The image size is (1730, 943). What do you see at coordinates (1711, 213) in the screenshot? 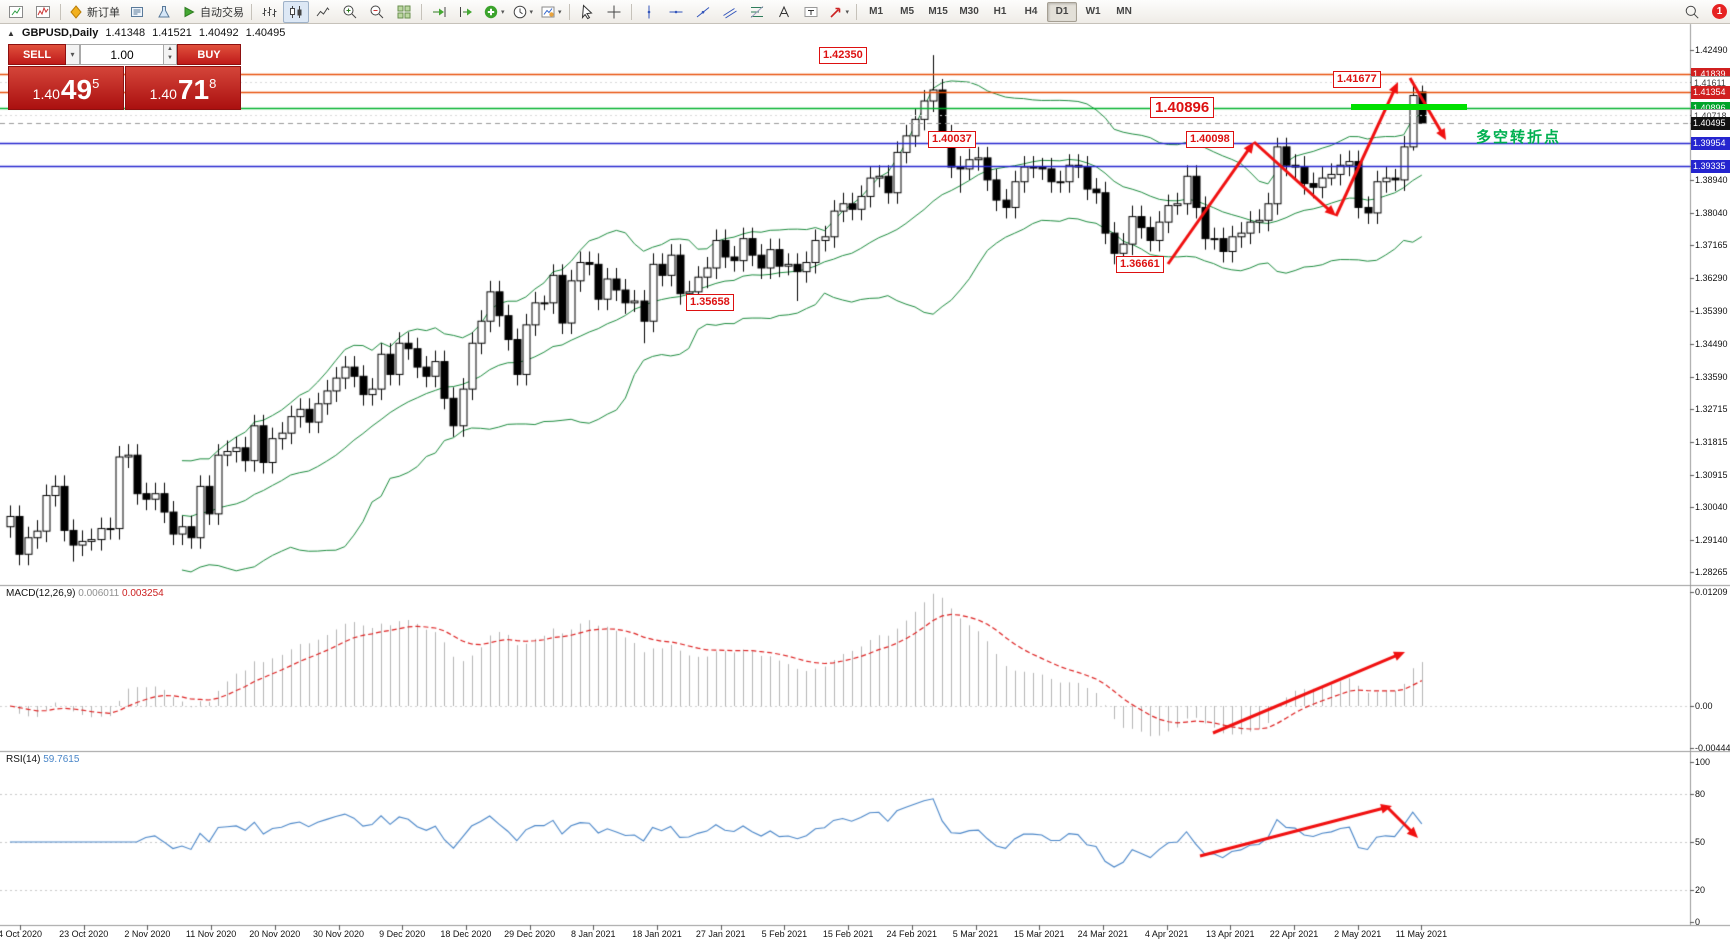
I see `price-axis-label: 1.38040` at bounding box center [1711, 213].